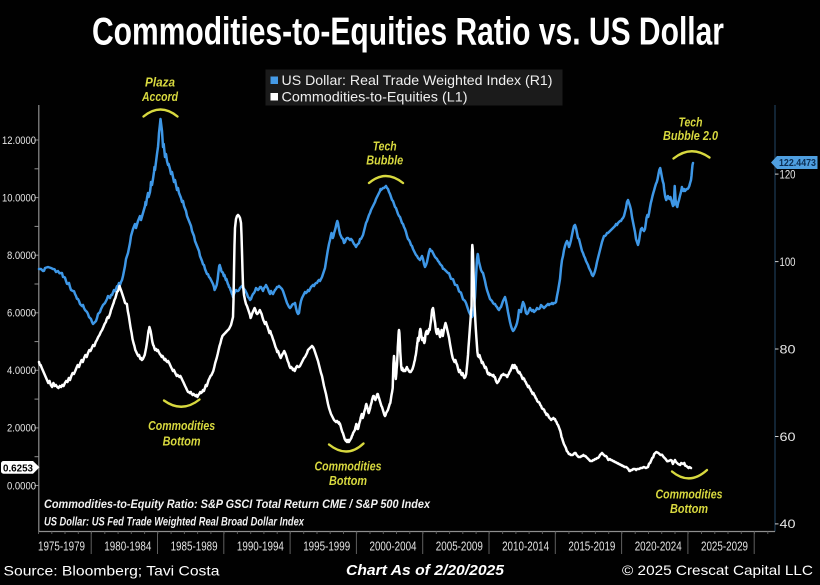 The image size is (820, 585). What do you see at coordinates (384, 160) in the screenshot?
I see `svg-text: Bubble` at bounding box center [384, 160].